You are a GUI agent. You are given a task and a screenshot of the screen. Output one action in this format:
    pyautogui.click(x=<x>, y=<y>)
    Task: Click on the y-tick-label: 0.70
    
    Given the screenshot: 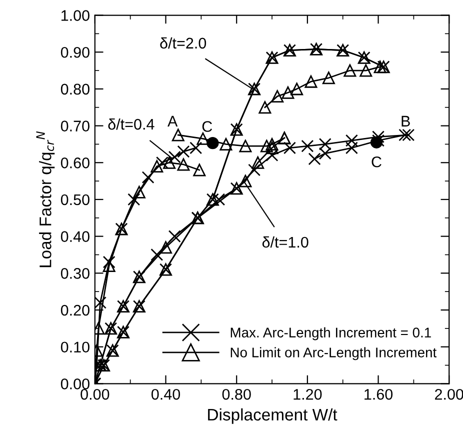 What is the action you would take?
    pyautogui.click(x=75, y=126)
    